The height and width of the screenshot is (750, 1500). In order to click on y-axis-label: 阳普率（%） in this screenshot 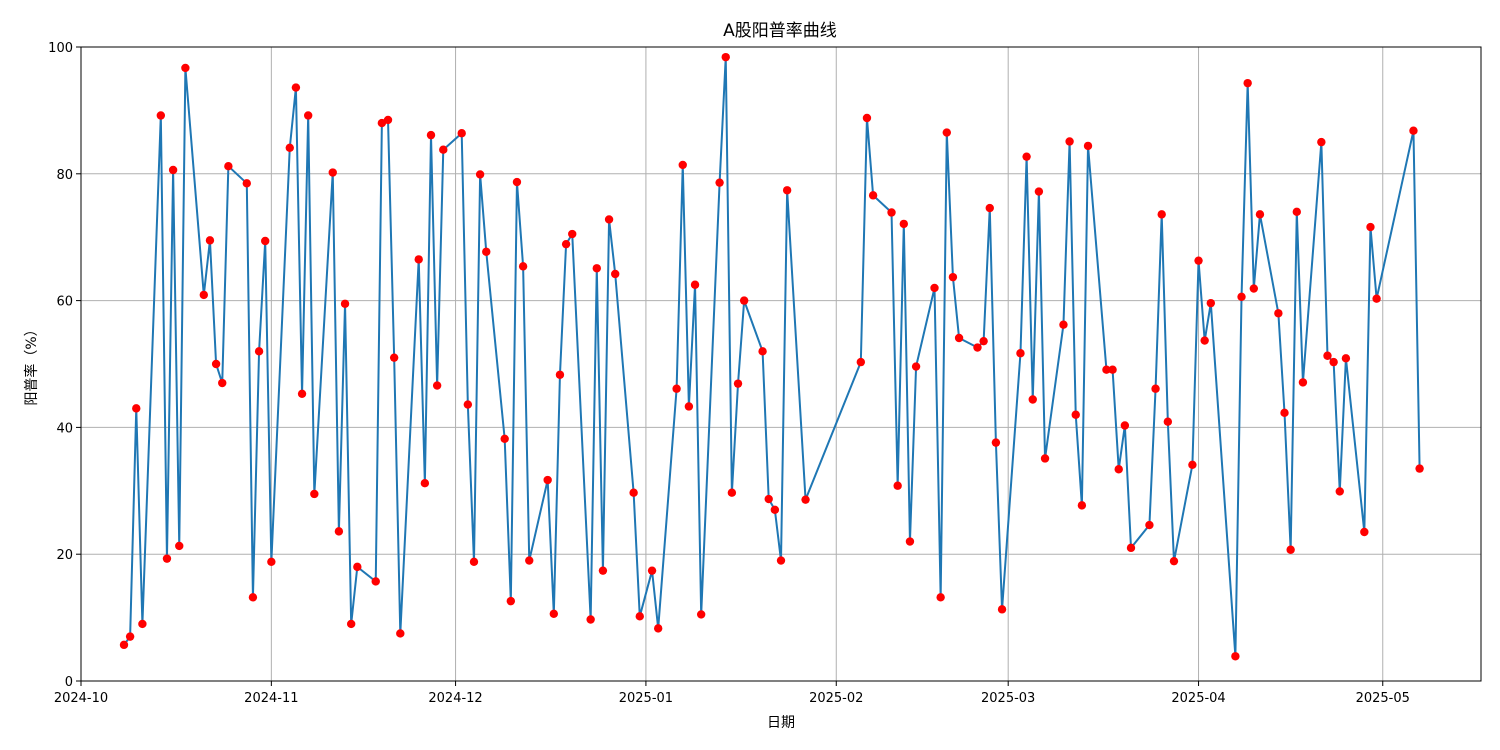, I will do `click(31, 363)`.